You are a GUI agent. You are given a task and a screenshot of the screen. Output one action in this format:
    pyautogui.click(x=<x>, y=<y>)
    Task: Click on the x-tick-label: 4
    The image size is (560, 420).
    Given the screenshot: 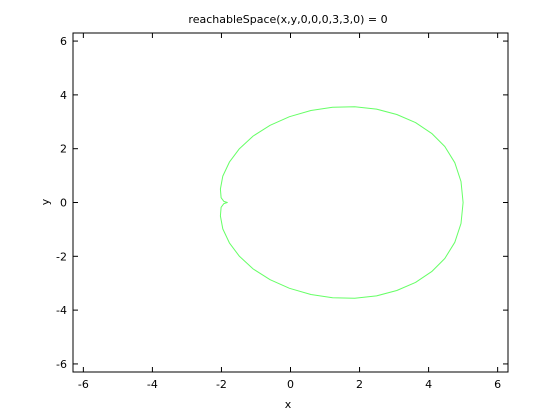 What is the action you would take?
    pyautogui.click(x=428, y=384)
    